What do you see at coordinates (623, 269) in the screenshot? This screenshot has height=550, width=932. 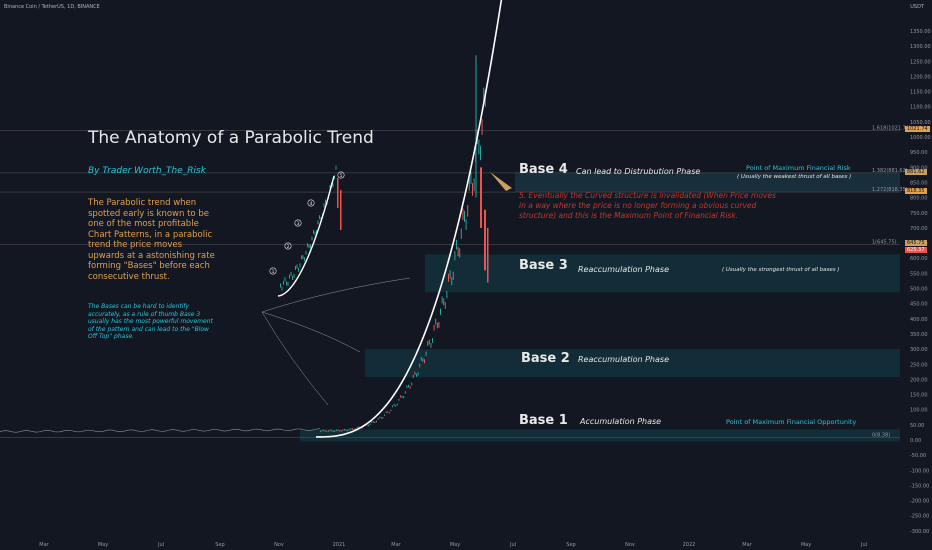 I see `base-3-phase: Reaccumulation Phase` at bounding box center [623, 269].